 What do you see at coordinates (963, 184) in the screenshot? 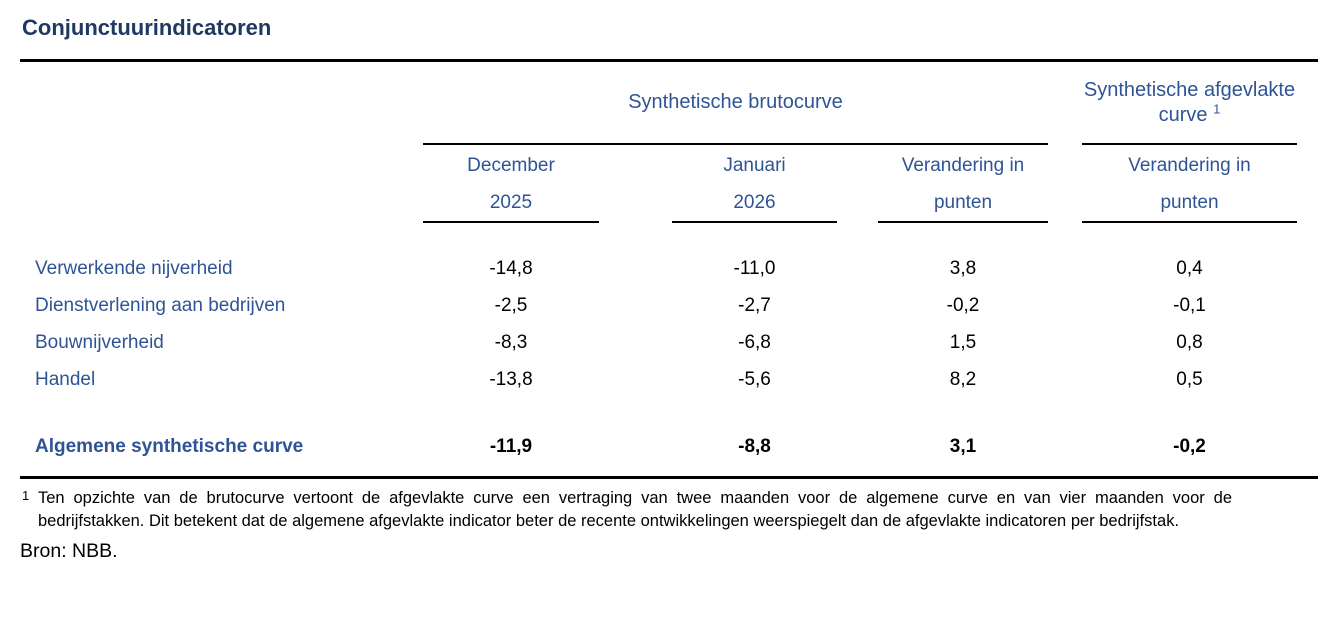
I see `column-header-change-bruto: Verandering in punten` at bounding box center [963, 184].